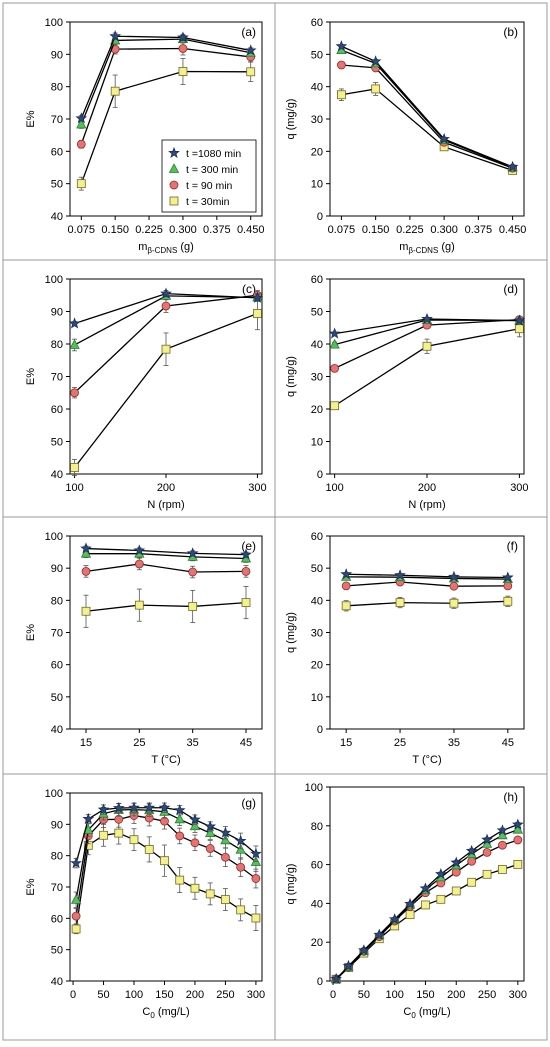 The width and height of the screenshot is (550, 1047). Describe the element at coordinates (320, 475) in the screenshot. I see `y-tick-label: 0` at that location.